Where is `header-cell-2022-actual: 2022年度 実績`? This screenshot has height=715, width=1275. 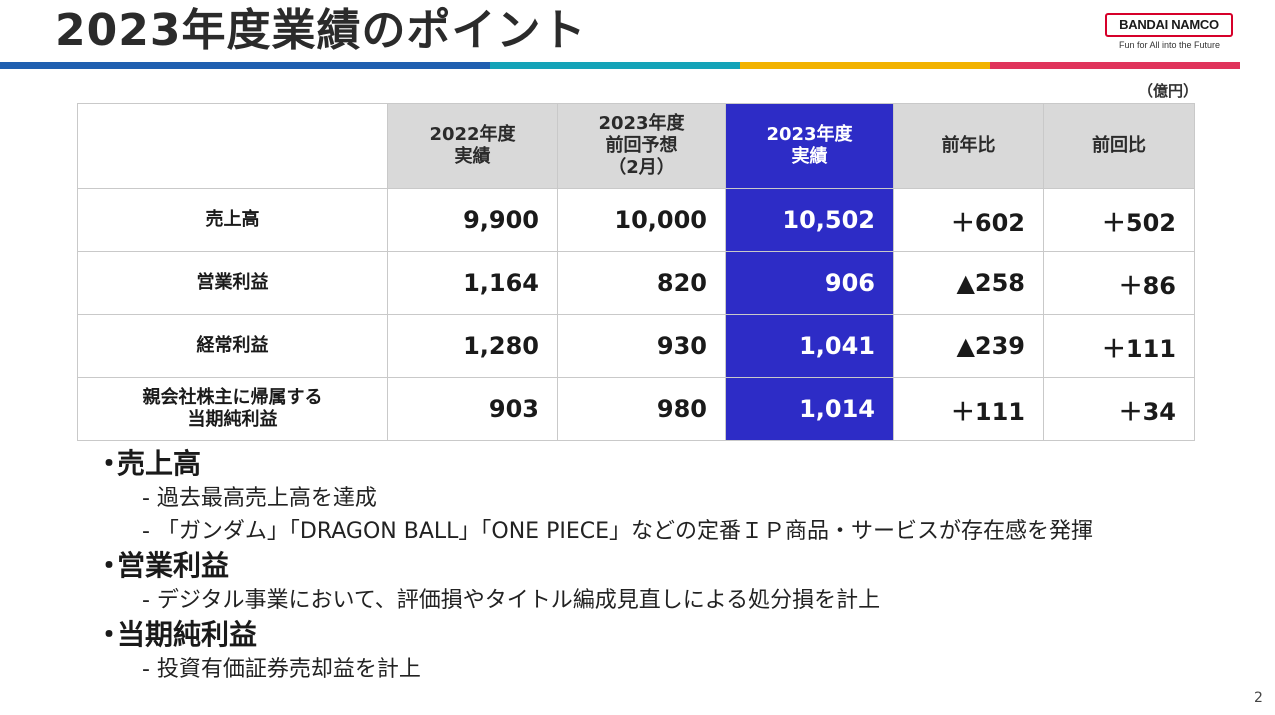 header-cell-2022-actual: 2022年度 実績 is located at coordinates (472, 146).